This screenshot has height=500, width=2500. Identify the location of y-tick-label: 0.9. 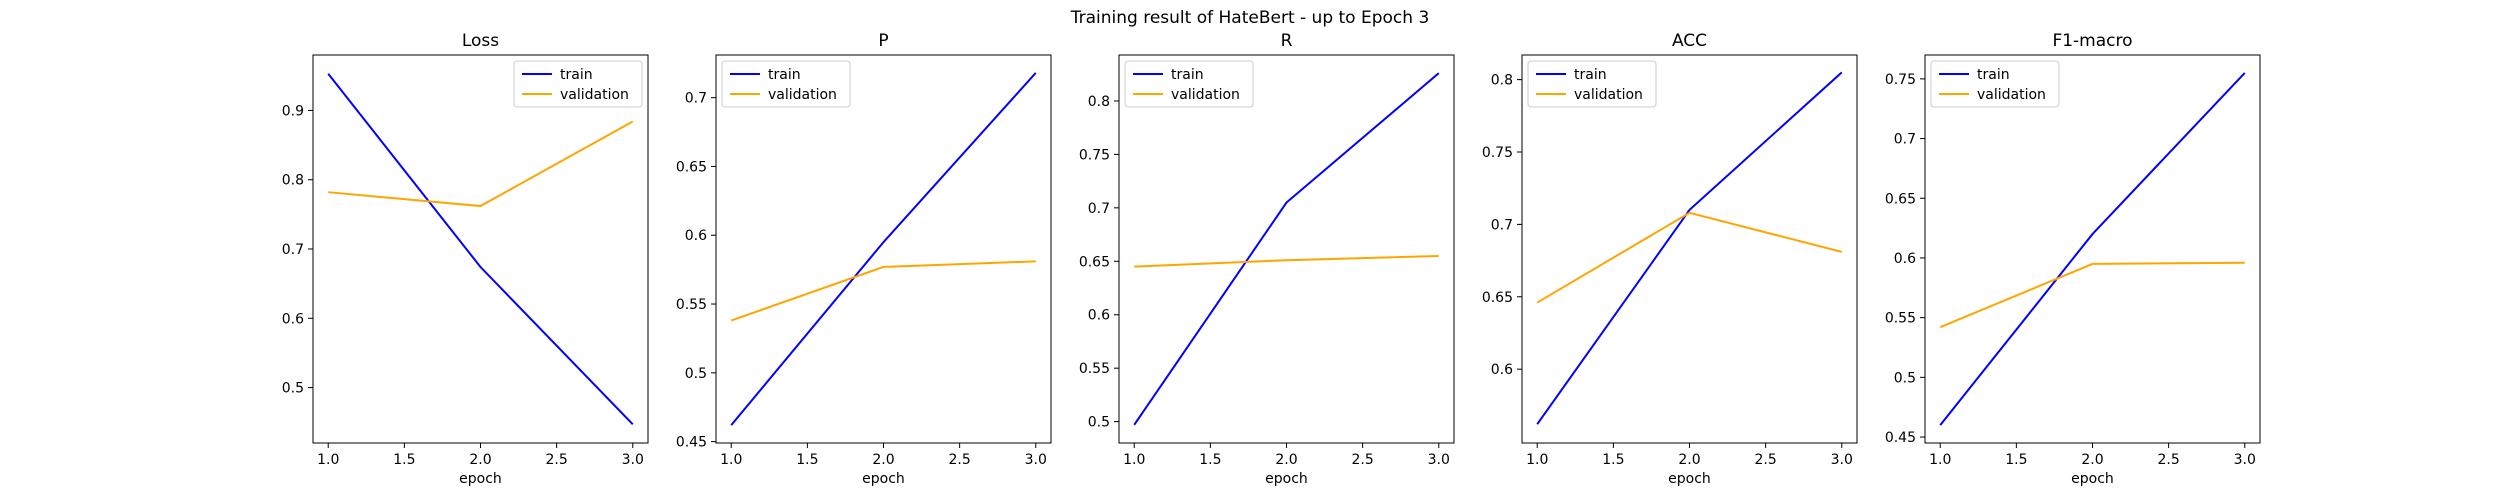
(293, 111).